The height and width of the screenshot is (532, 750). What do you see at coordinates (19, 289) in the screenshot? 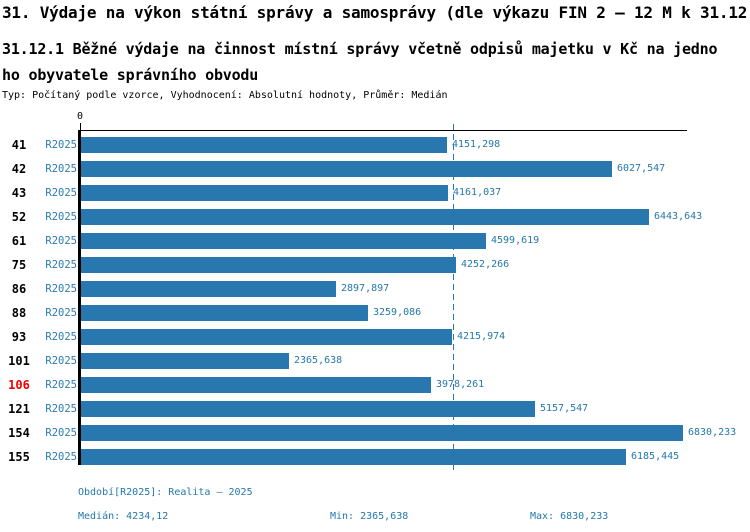
I see `row-category-label: 86` at bounding box center [19, 289].